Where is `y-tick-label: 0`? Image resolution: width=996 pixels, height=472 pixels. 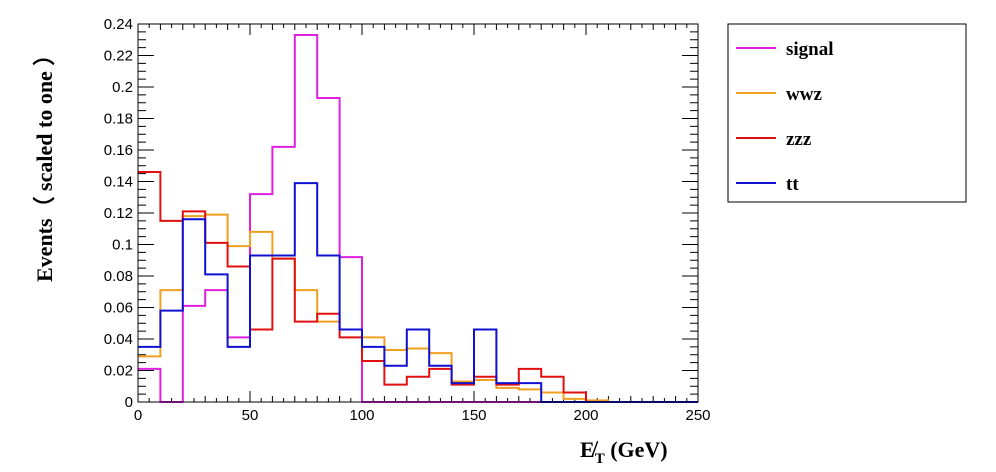 y-tick-label: 0 is located at coordinates (129, 402).